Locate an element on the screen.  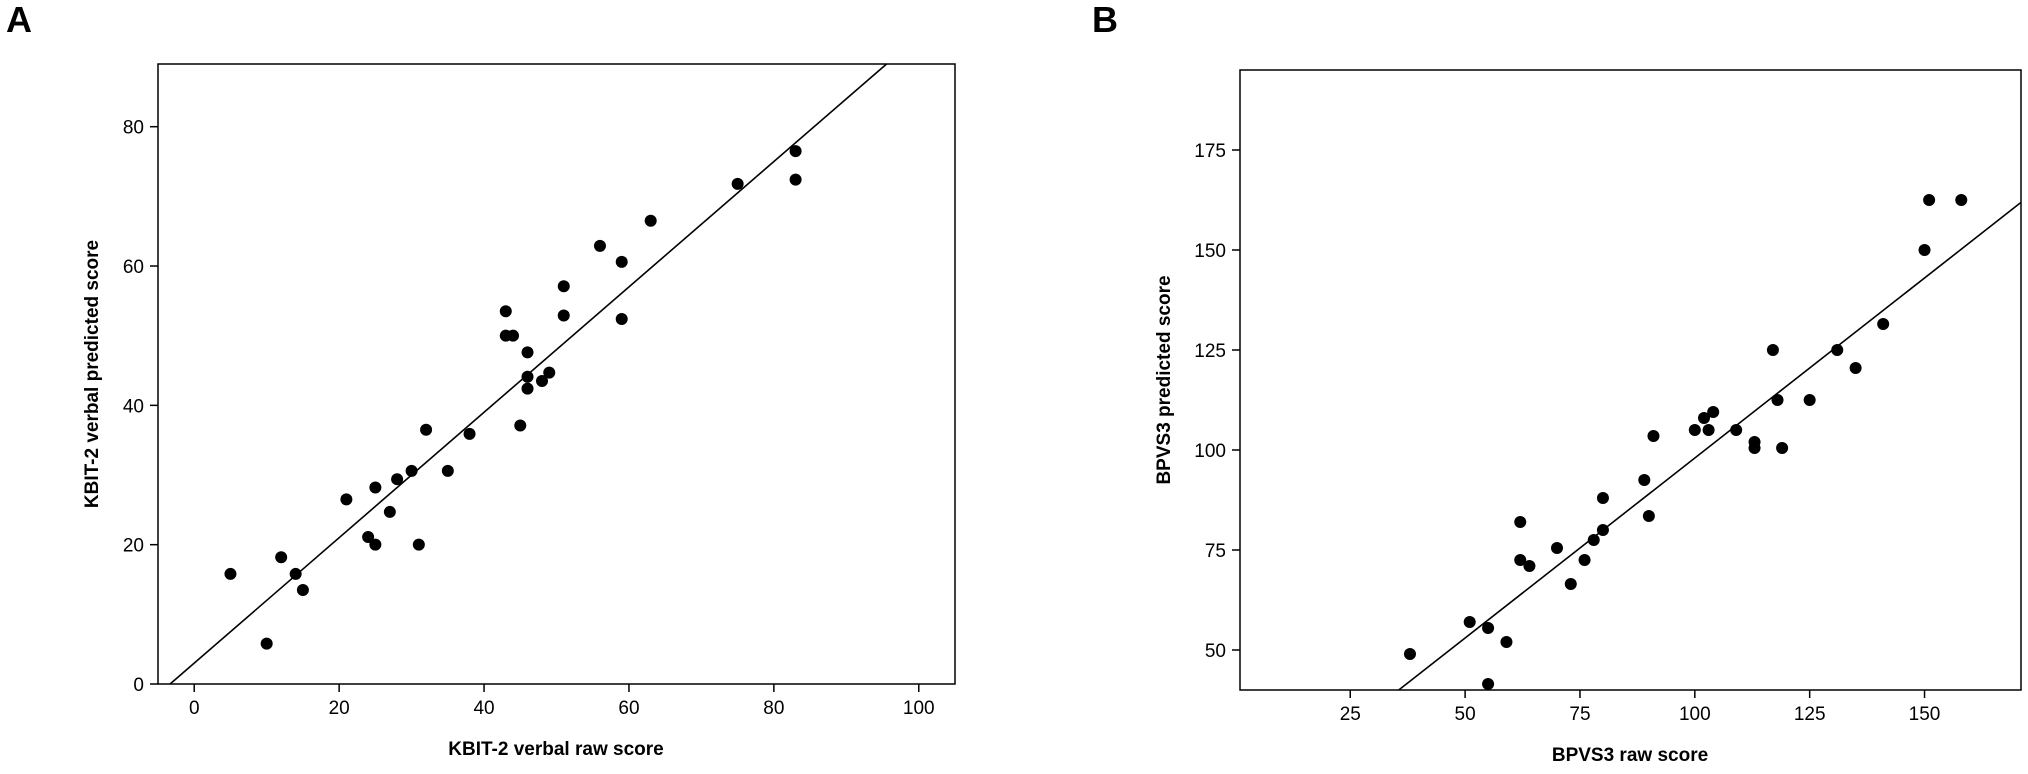
x-tick-label: 125 is located at coordinates (1810, 714).